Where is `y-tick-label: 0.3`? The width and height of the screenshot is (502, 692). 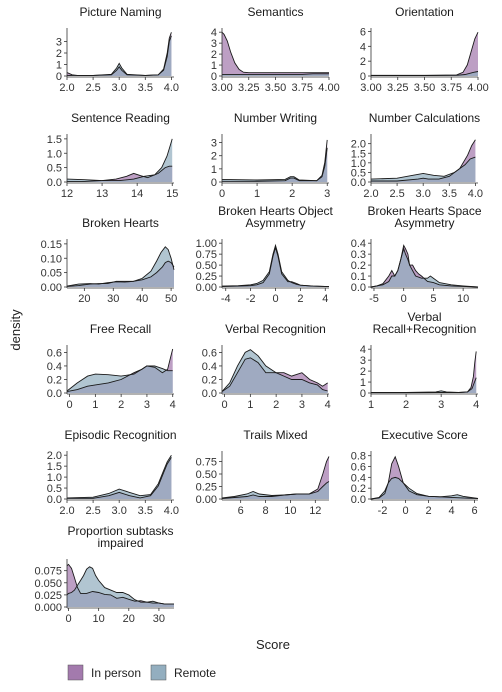 y-tick-label: 0.3 is located at coordinates (358, 255).